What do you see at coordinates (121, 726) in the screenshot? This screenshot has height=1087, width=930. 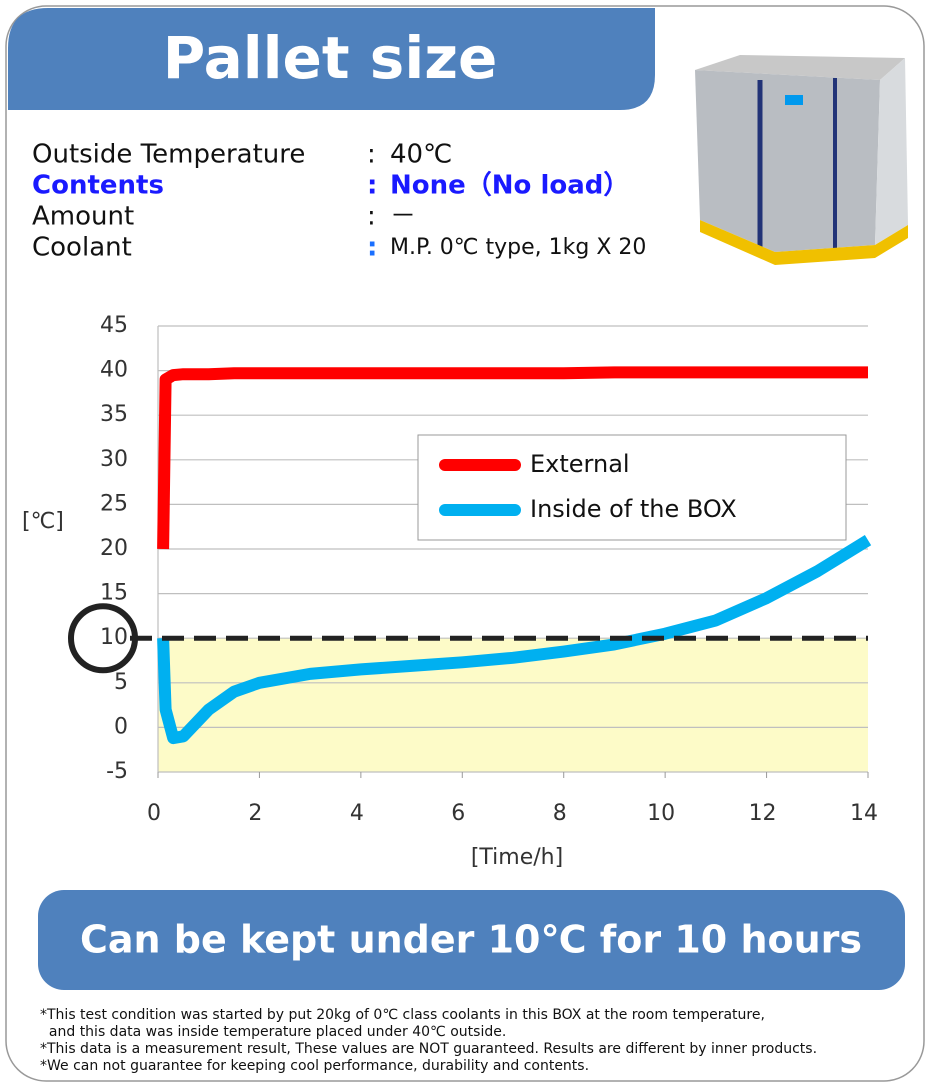 I see `y-tick-label: 0` at bounding box center [121, 726].